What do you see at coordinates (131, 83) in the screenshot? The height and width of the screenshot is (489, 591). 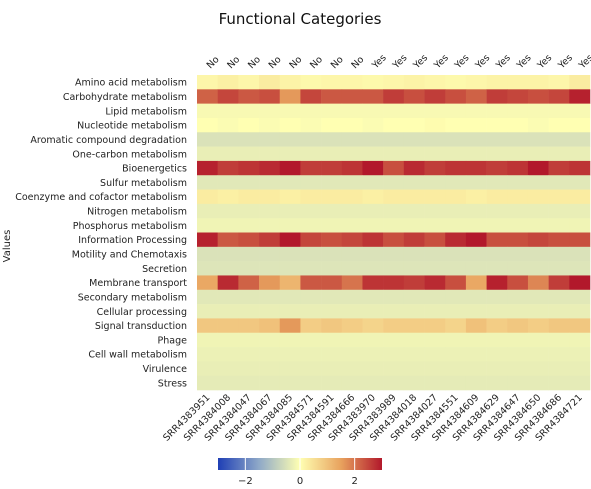 I see `row-label: Amino acid metabolism` at bounding box center [131, 83].